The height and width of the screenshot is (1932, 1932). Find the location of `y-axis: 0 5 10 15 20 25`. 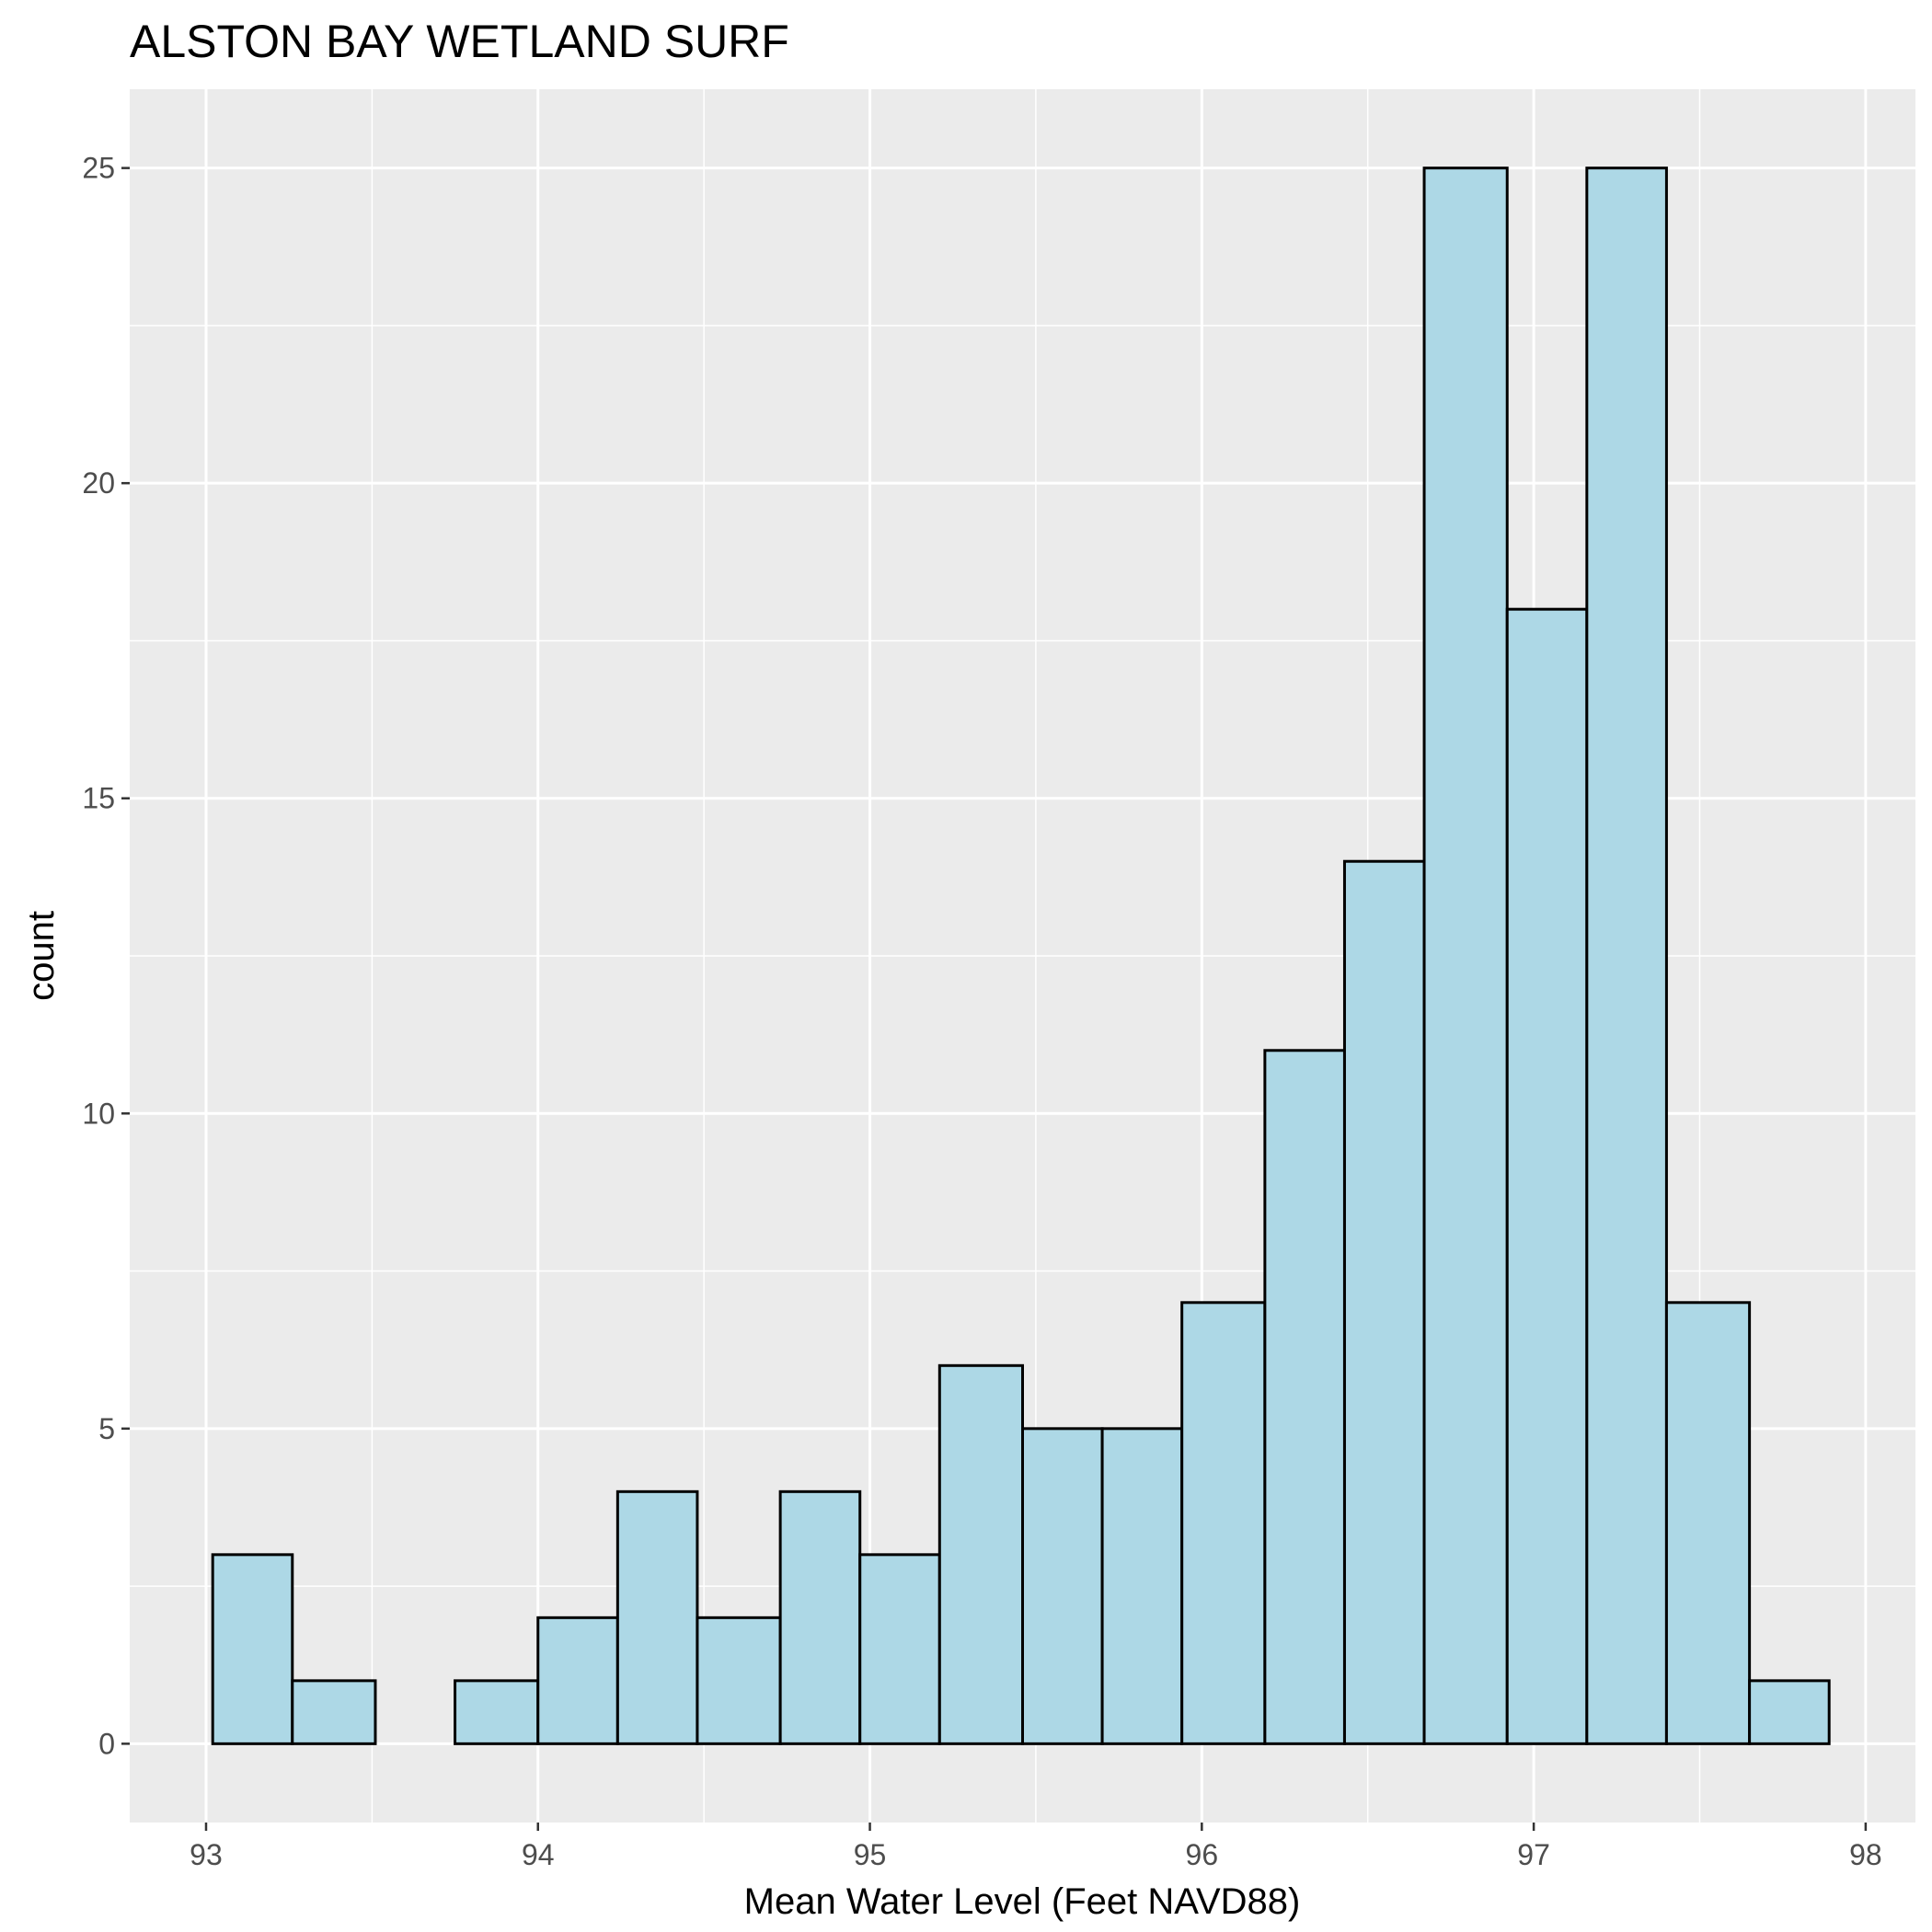

y-axis: 0 5 10 15 20 25 is located at coordinates (106, 956).